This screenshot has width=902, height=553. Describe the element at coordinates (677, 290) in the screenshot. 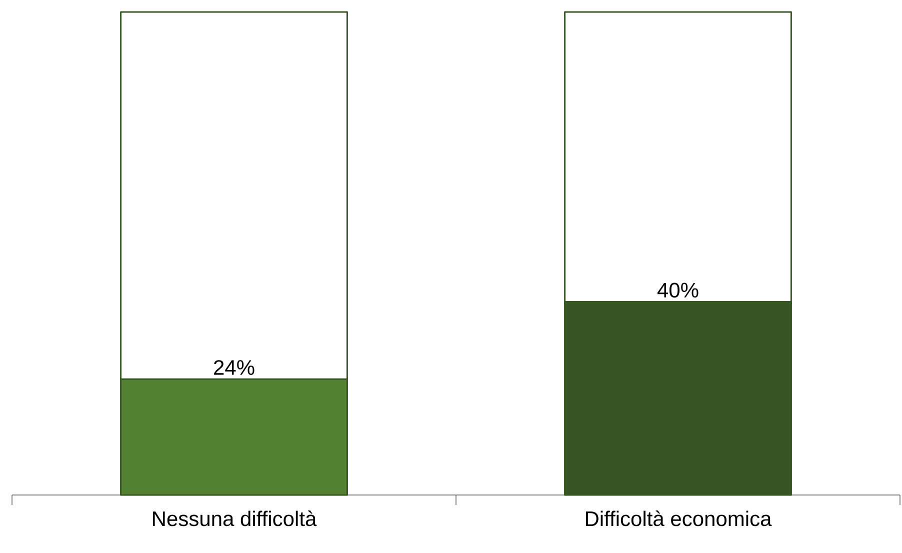

I see `data-label: 40%` at that location.